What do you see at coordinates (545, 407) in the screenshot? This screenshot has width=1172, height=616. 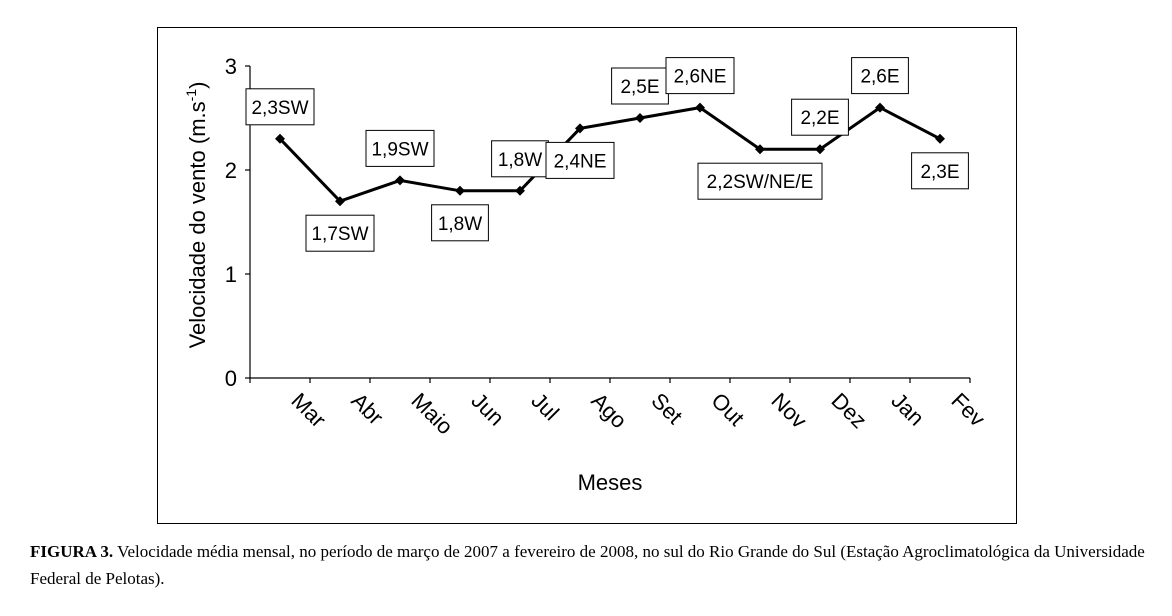 I see `x-tick-label: Jul` at bounding box center [545, 407].